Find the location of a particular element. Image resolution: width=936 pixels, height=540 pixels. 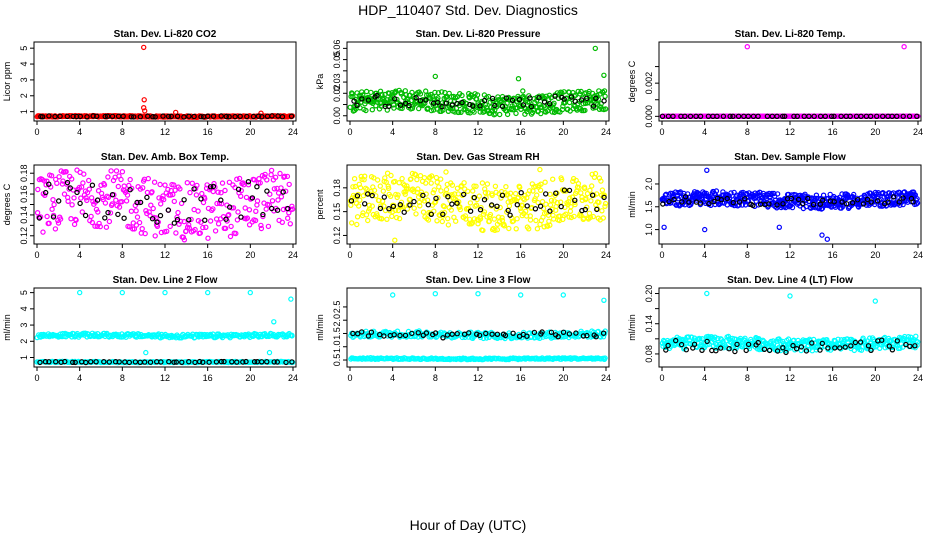

x-tick-label: 0 is located at coordinates (661, 132).